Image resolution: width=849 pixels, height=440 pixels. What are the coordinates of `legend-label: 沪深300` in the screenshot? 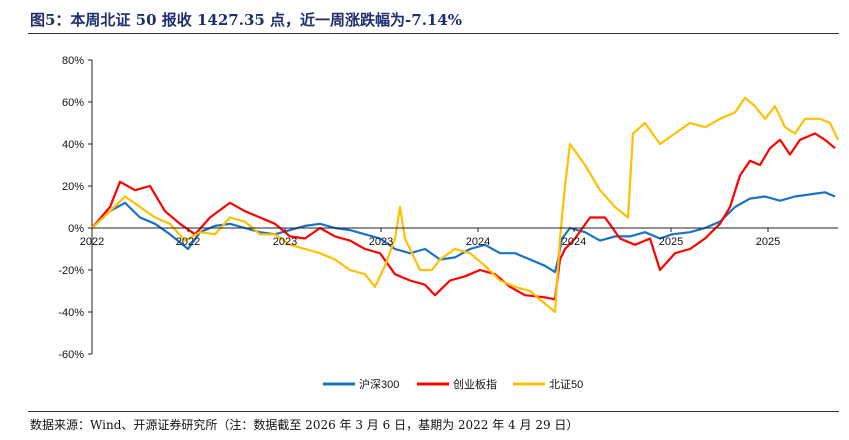 It's located at (379, 384).